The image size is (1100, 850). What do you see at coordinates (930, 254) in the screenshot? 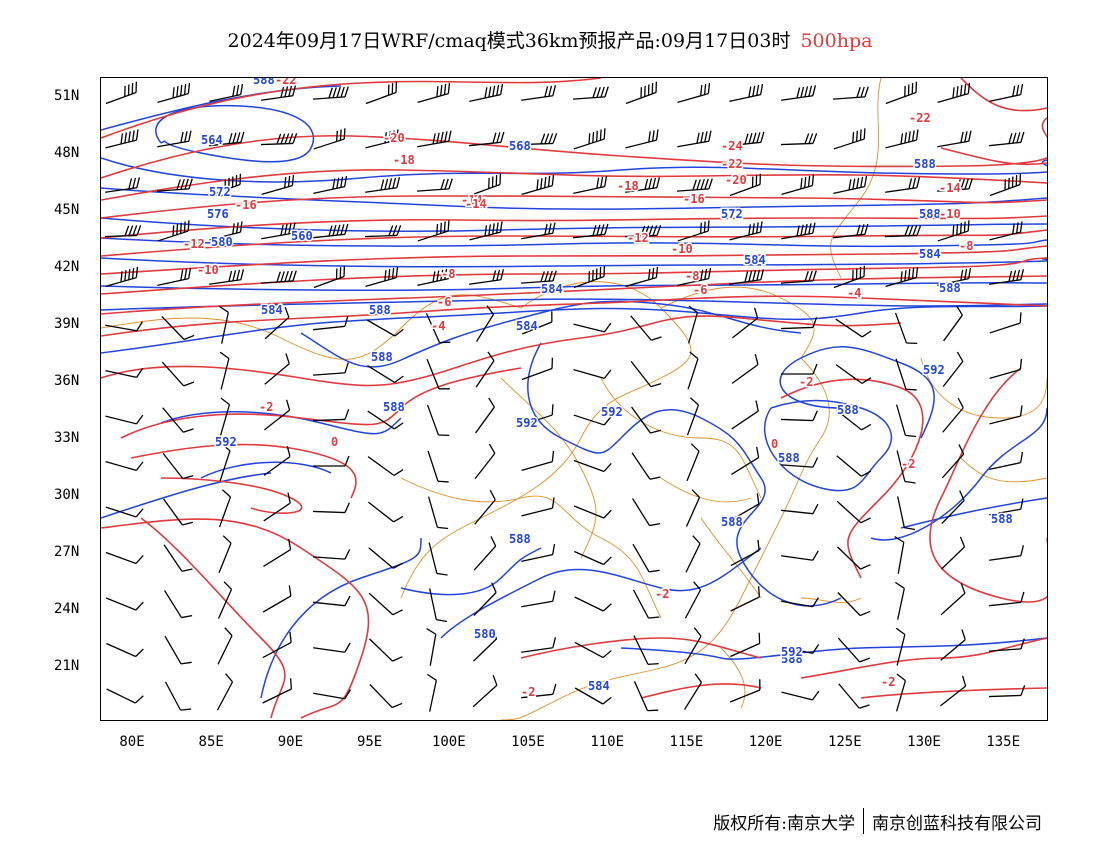
I see `height-label: 584` at bounding box center [930, 254].